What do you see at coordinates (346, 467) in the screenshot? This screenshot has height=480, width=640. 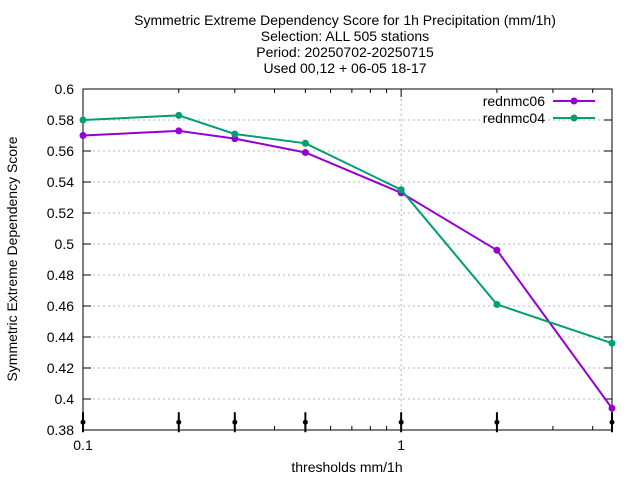 I see `x-axis-label: thresholds mm/1h` at bounding box center [346, 467].